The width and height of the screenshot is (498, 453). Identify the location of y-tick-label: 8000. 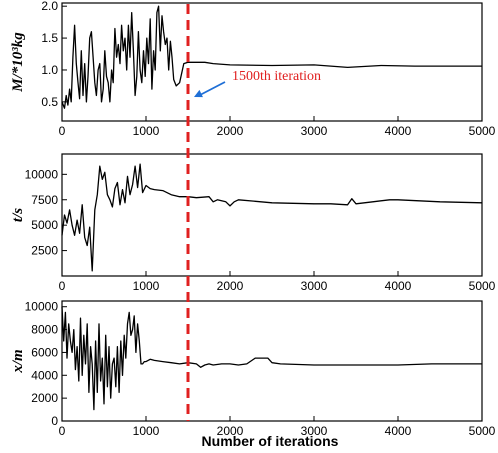
(44, 330).